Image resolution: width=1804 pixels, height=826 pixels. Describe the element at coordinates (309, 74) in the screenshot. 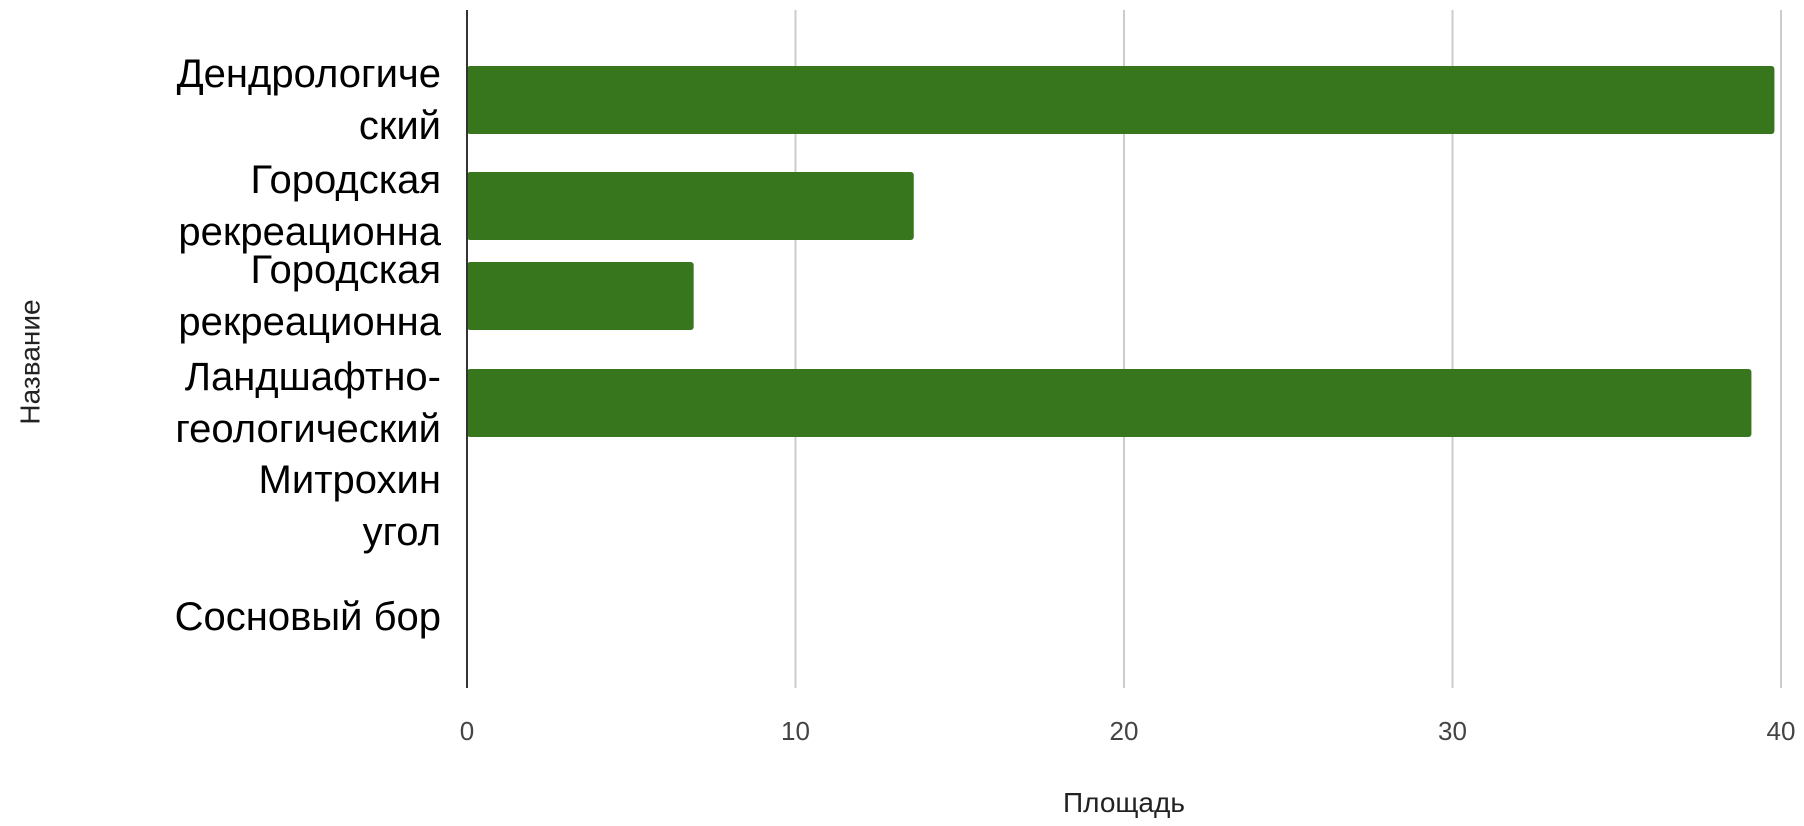

I see `category-label: Дендрологиче` at that location.